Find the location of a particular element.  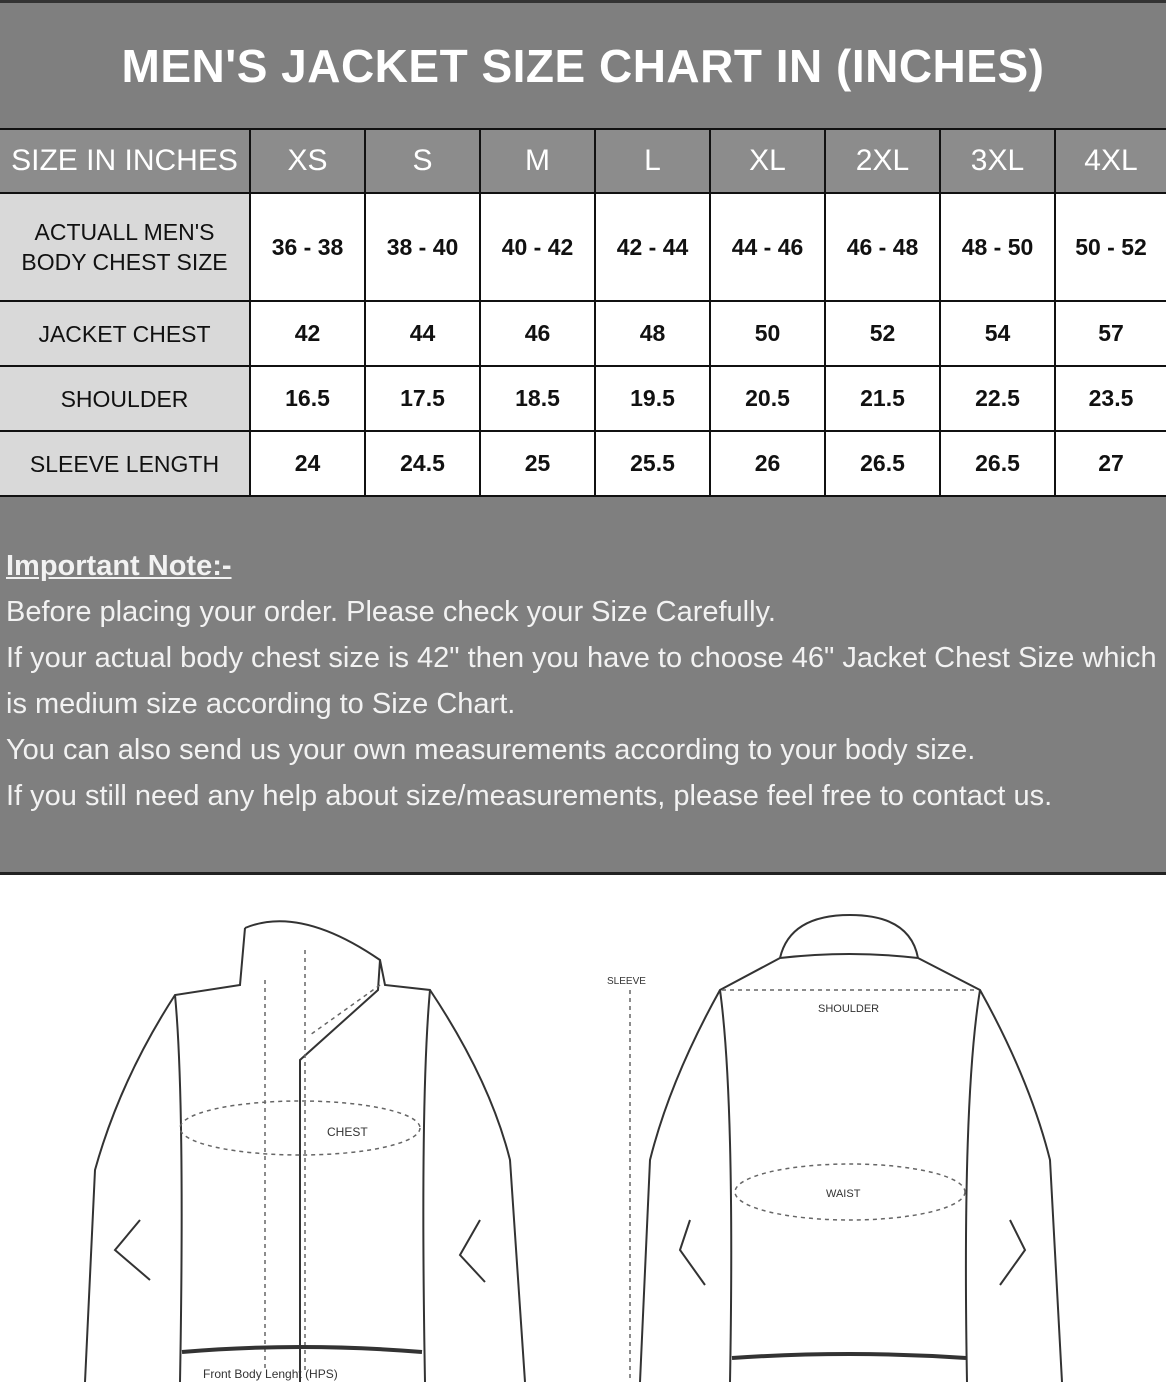

row-label: SHOULDER is located at coordinates (124, 398).